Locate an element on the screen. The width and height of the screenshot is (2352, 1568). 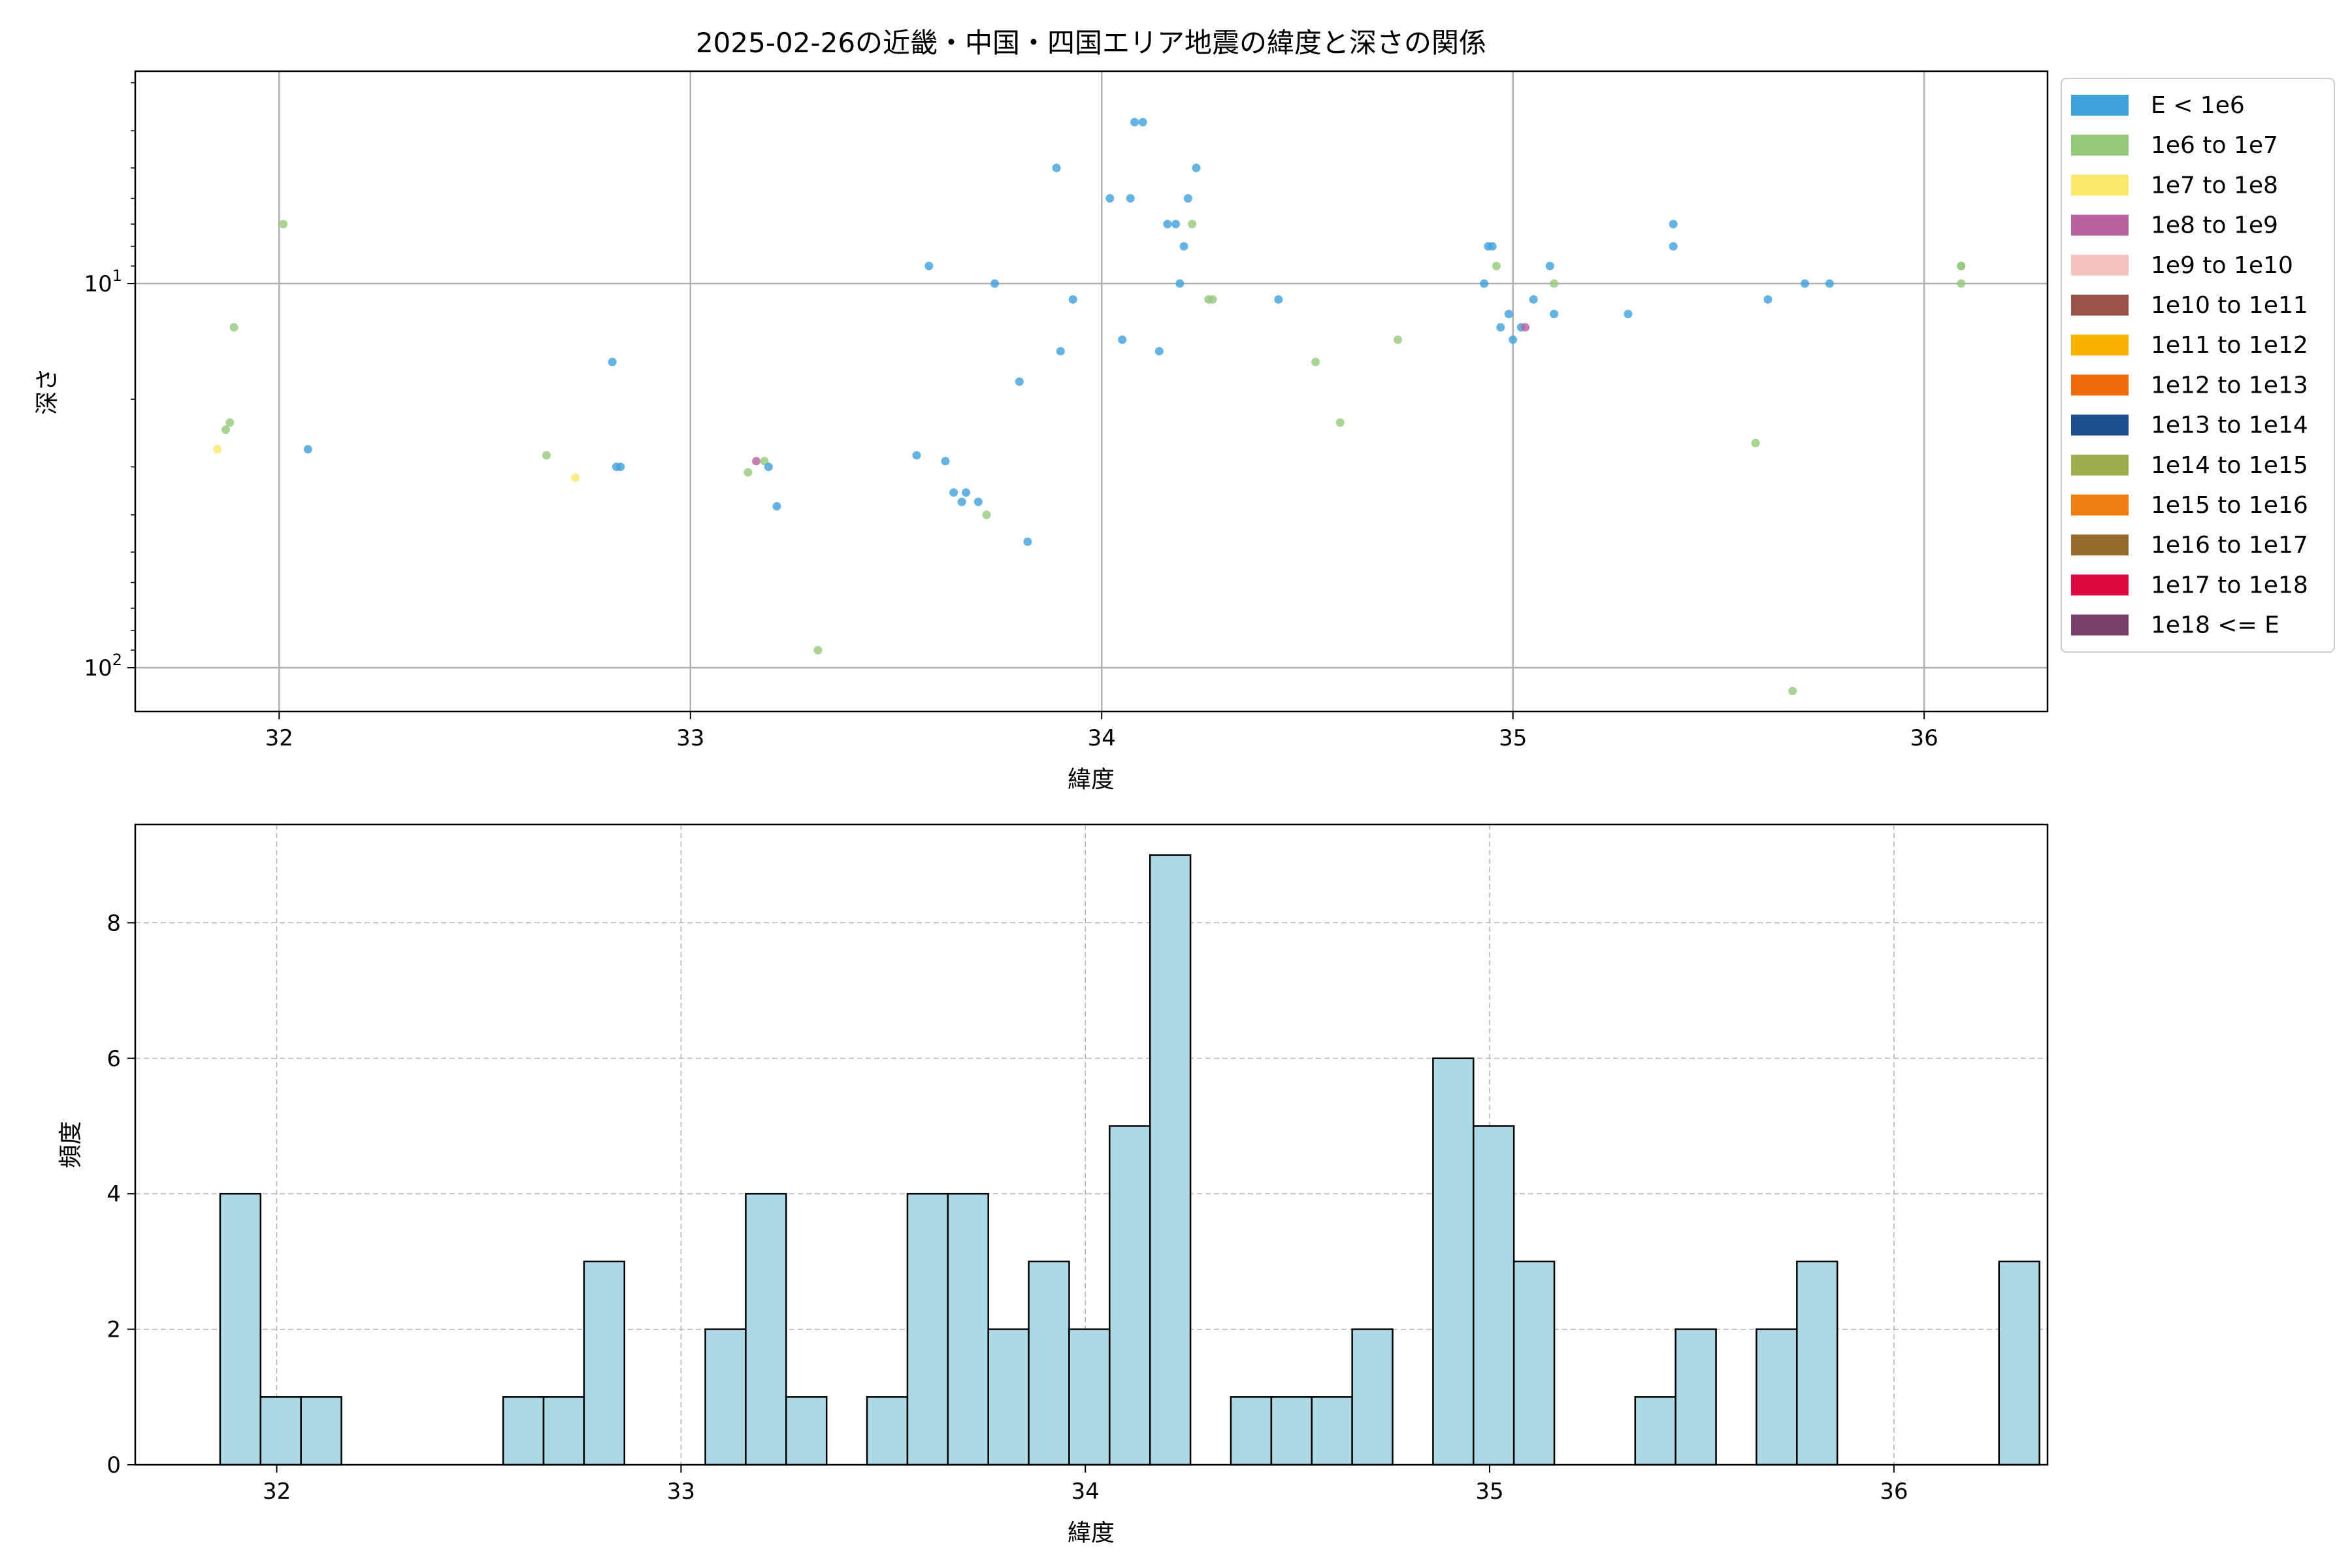
histogram-x-tick-label: 36 is located at coordinates (1894, 1491).